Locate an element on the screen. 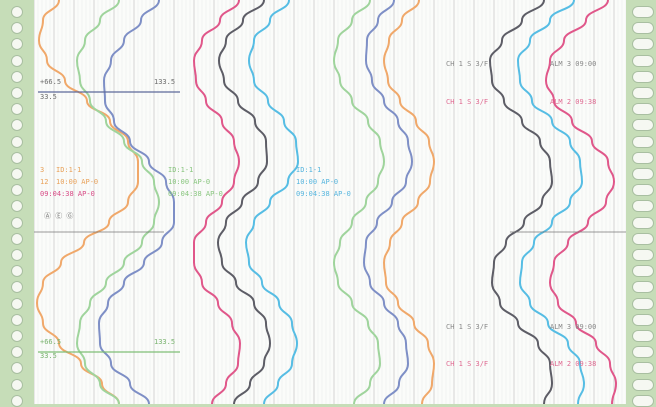  top-mid-value: 133.5 is located at coordinates (164, 82).